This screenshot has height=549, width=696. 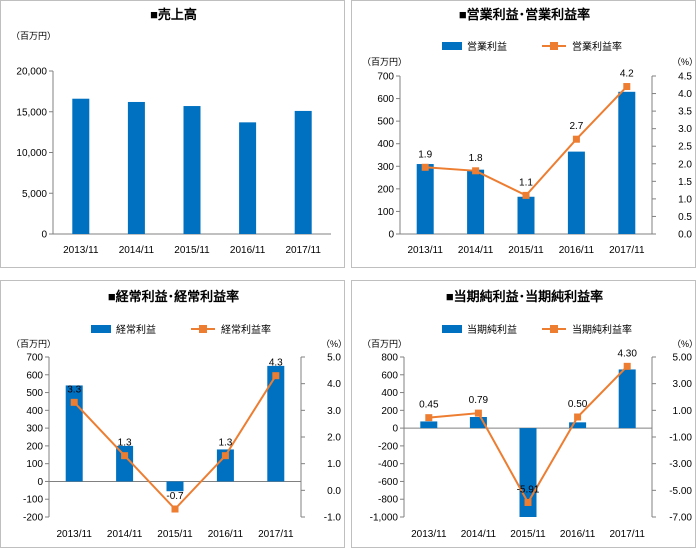 I want to click on y-tick-label: -400, so click(x=388, y=464).